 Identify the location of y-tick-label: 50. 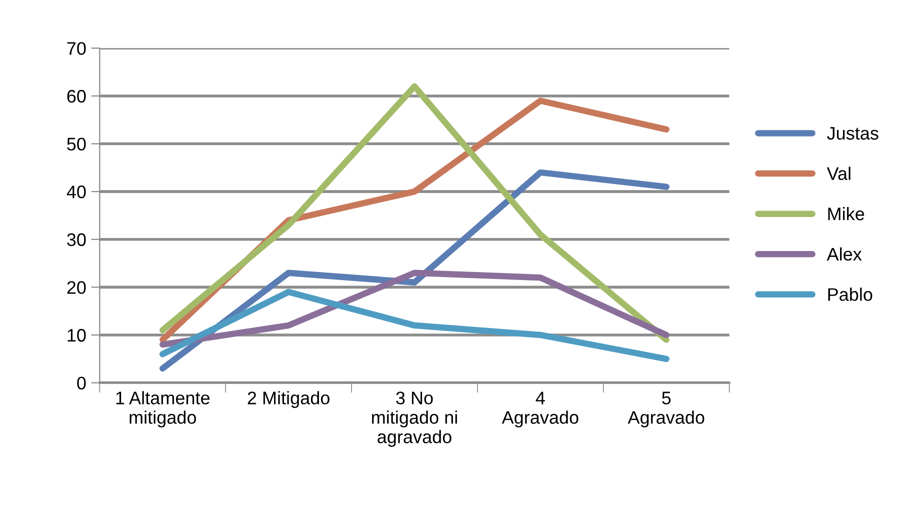
(76, 144).